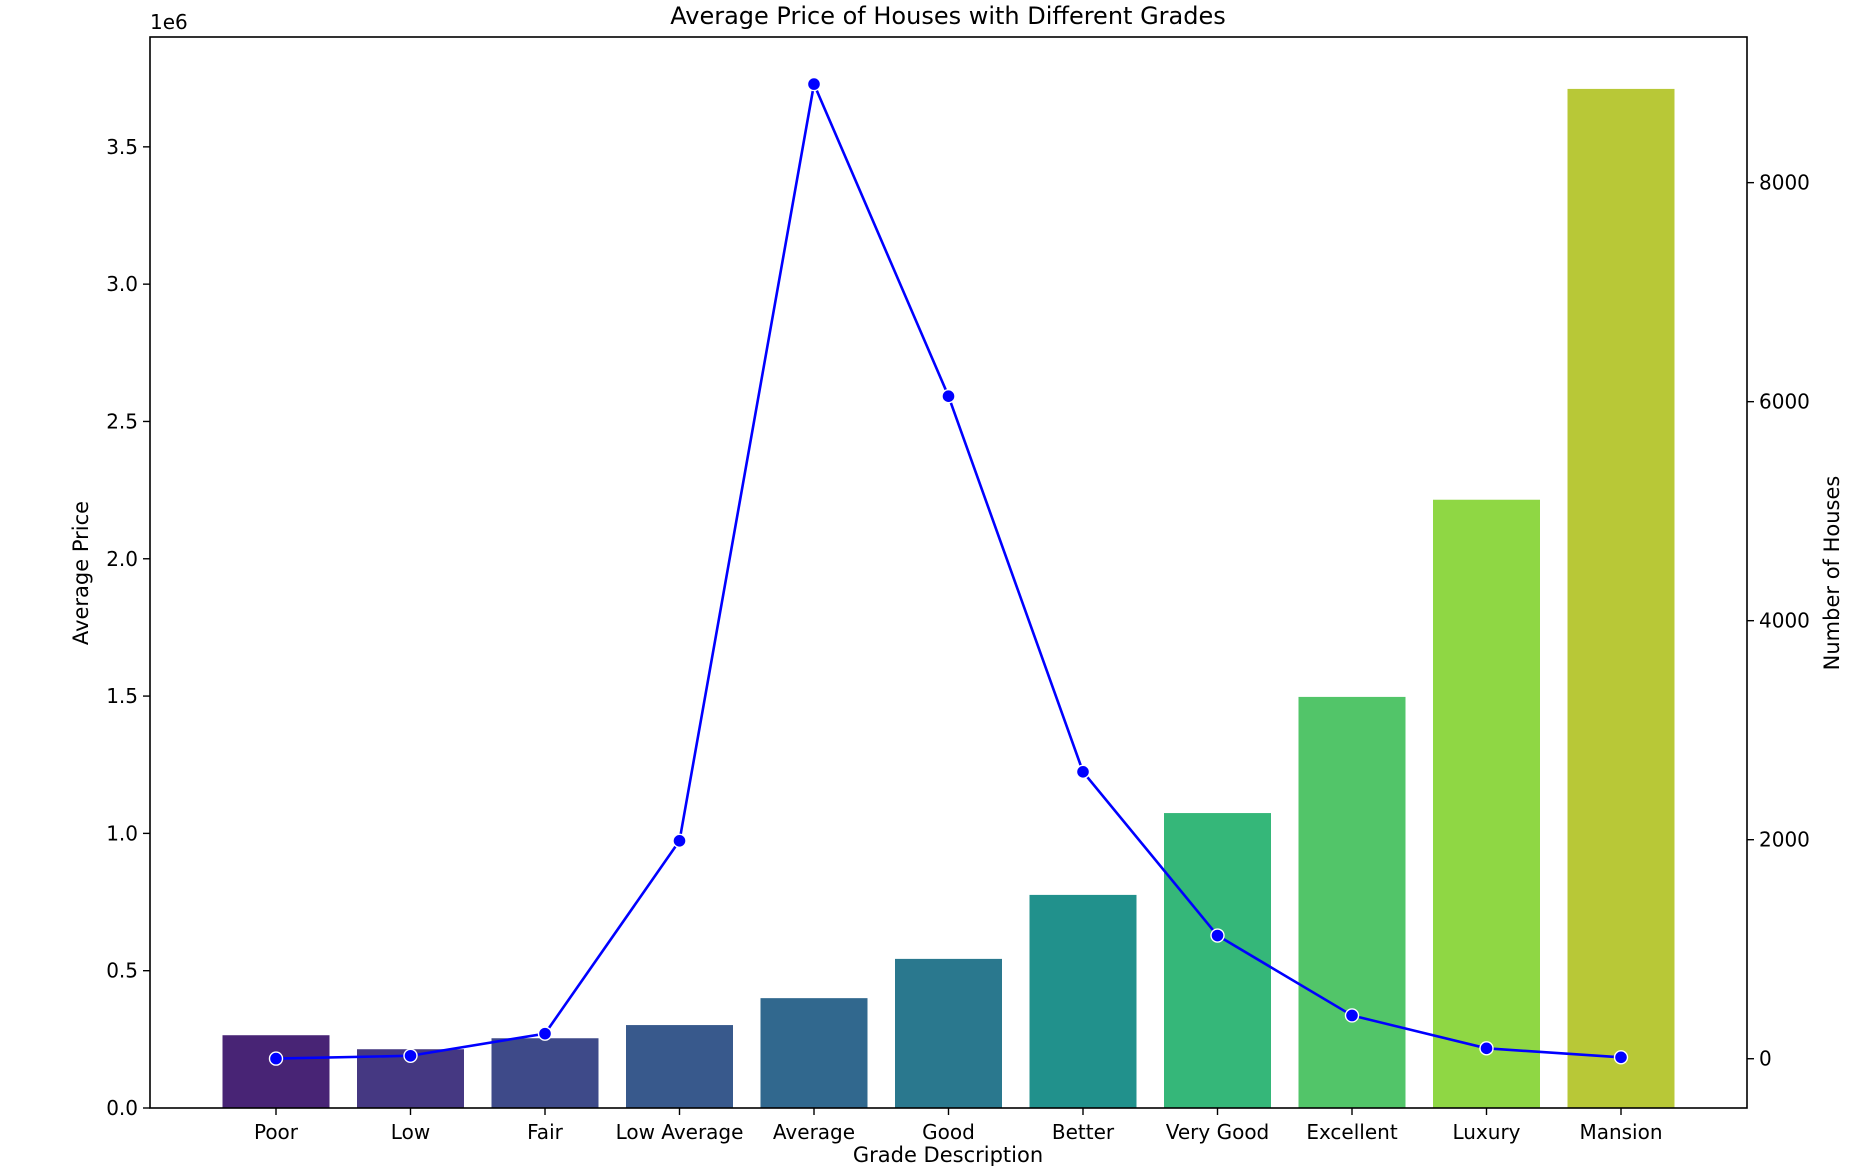  What do you see at coordinates (1784, 183) in the screenshot?
I see `y2-tick-label-4: 8000` at bounding box center [1784, 183].